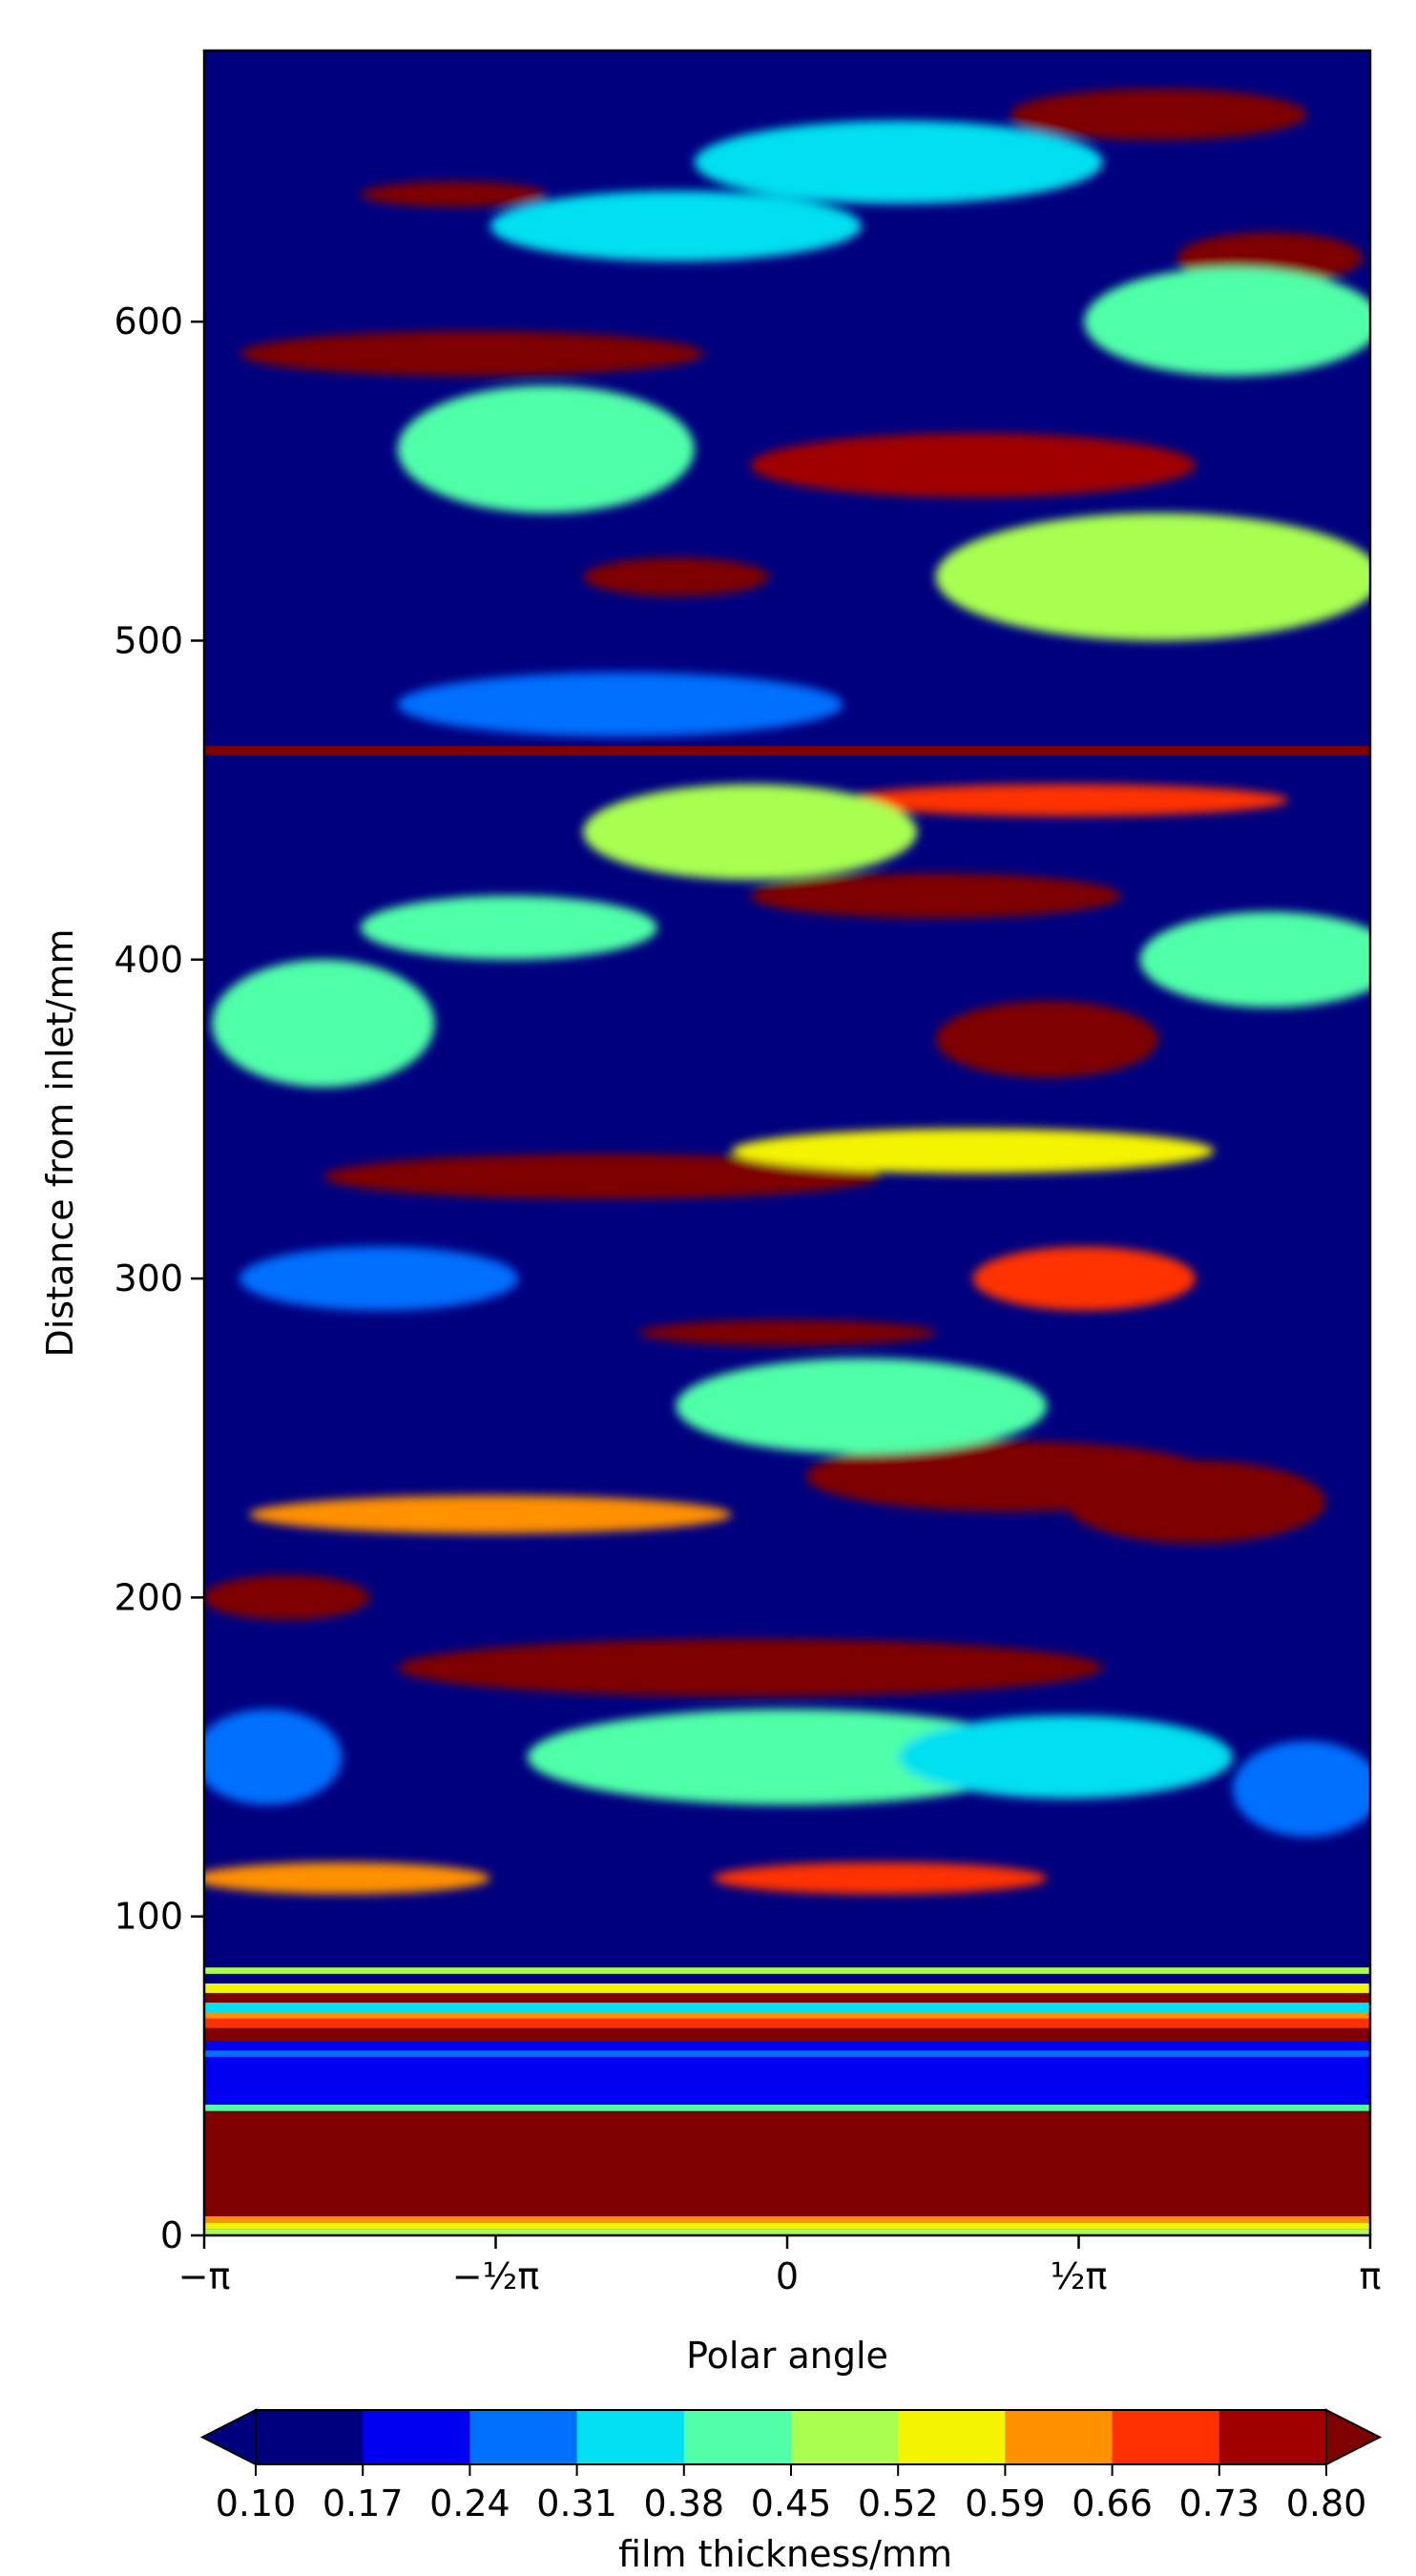 Image resolution: width=1416 pixels, height=2576 pixels. Describe the element at coordinates (1326, 2503) in the screenshot. I see `colorbar-tick-label: 0.80` at that location.